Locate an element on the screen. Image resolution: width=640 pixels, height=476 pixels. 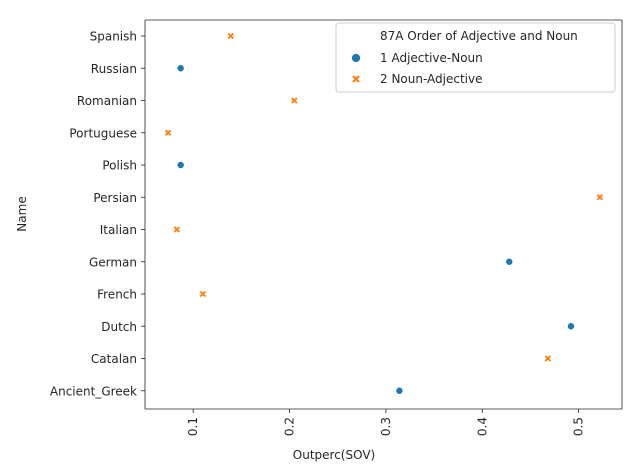
point-romanian is located at coordinates (294, 100).